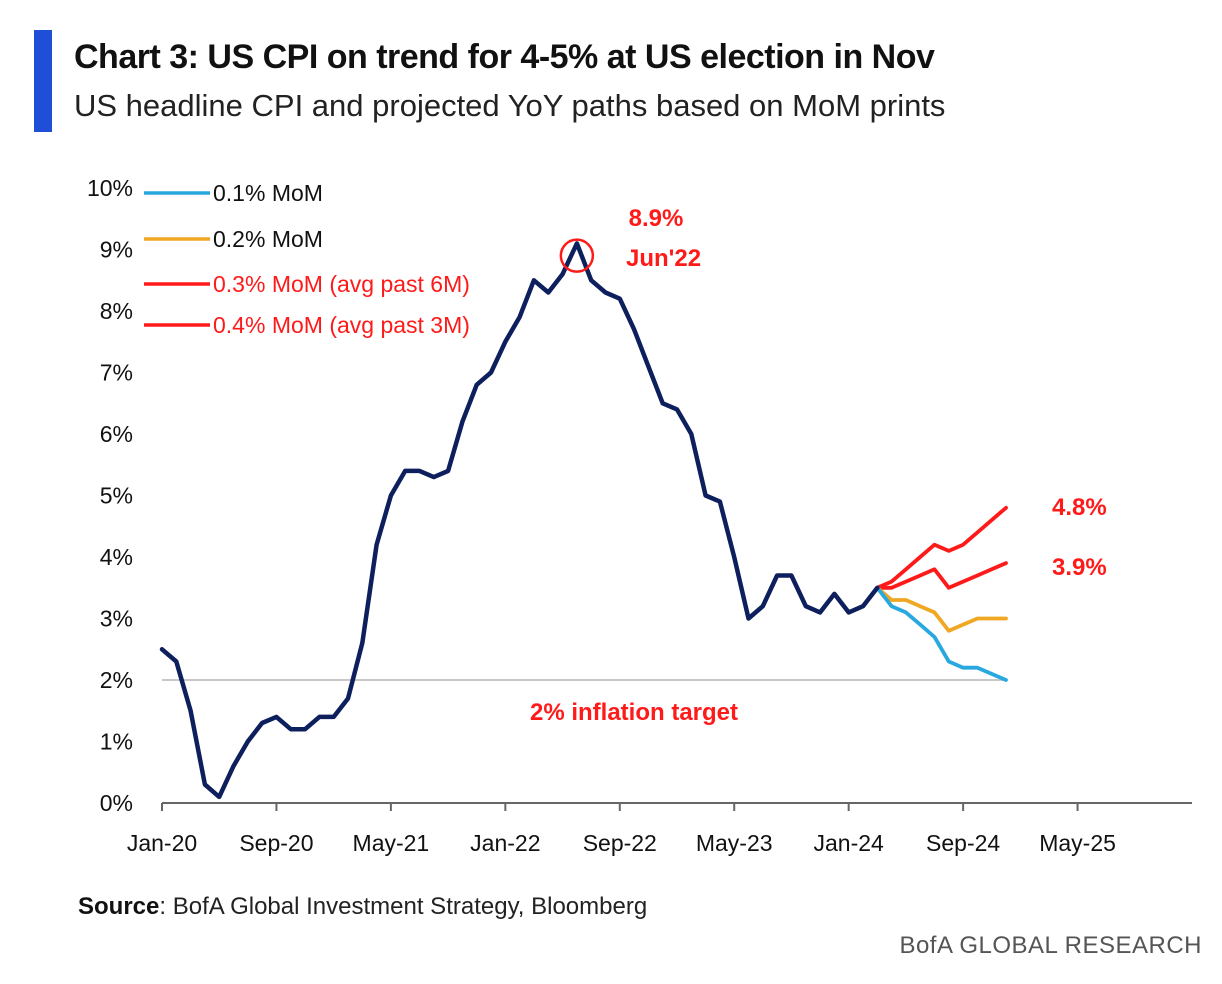 This screenshot has width=1222, height=984. I want to click on title-accent-bar, so click(43, 81).